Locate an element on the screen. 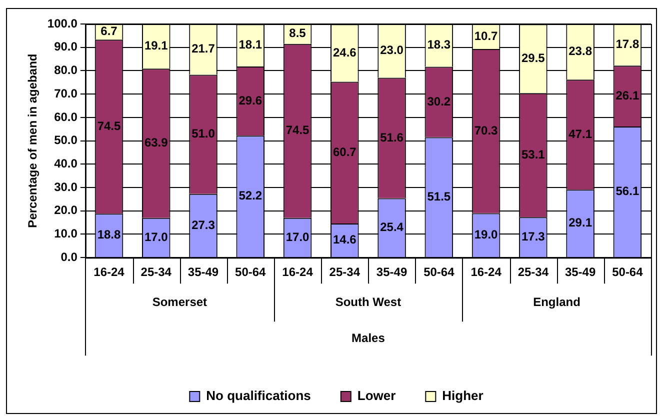 The image size is (663, 419). data-label: 51.5 is located at coordinates (439, 197).